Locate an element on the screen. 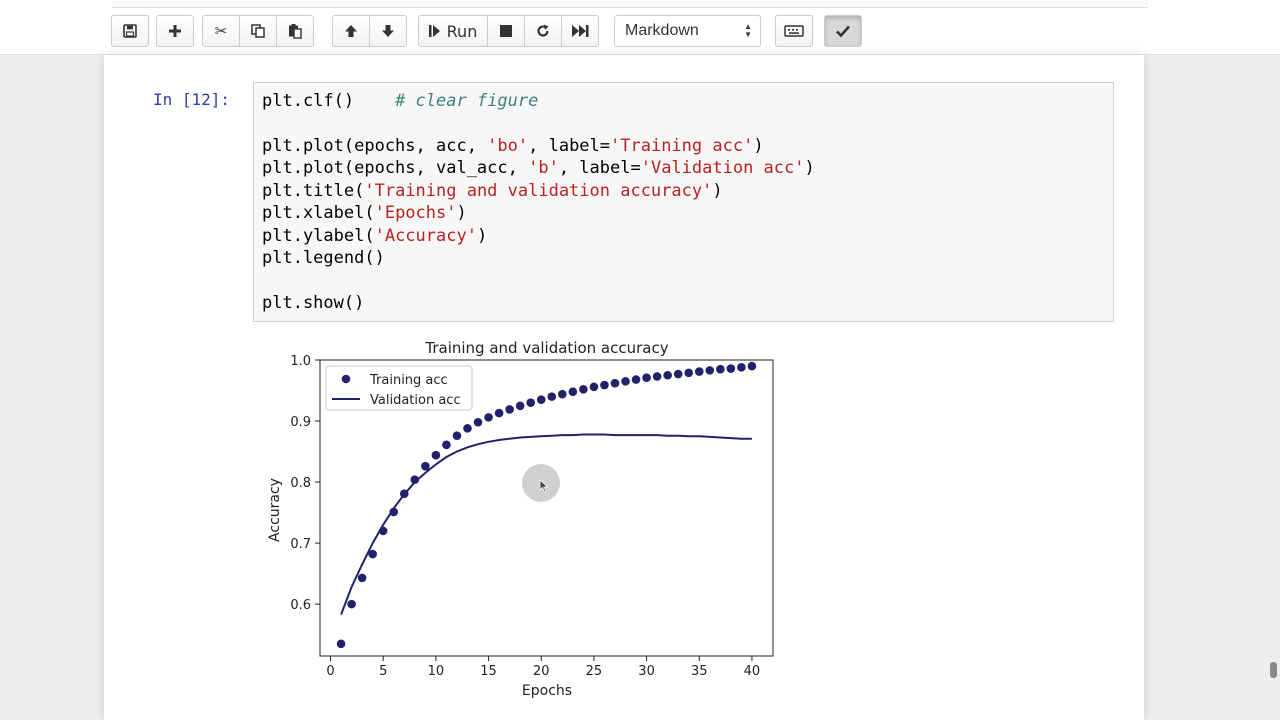  y-tick-label: 0.6 is located at coordinates (300, 605).